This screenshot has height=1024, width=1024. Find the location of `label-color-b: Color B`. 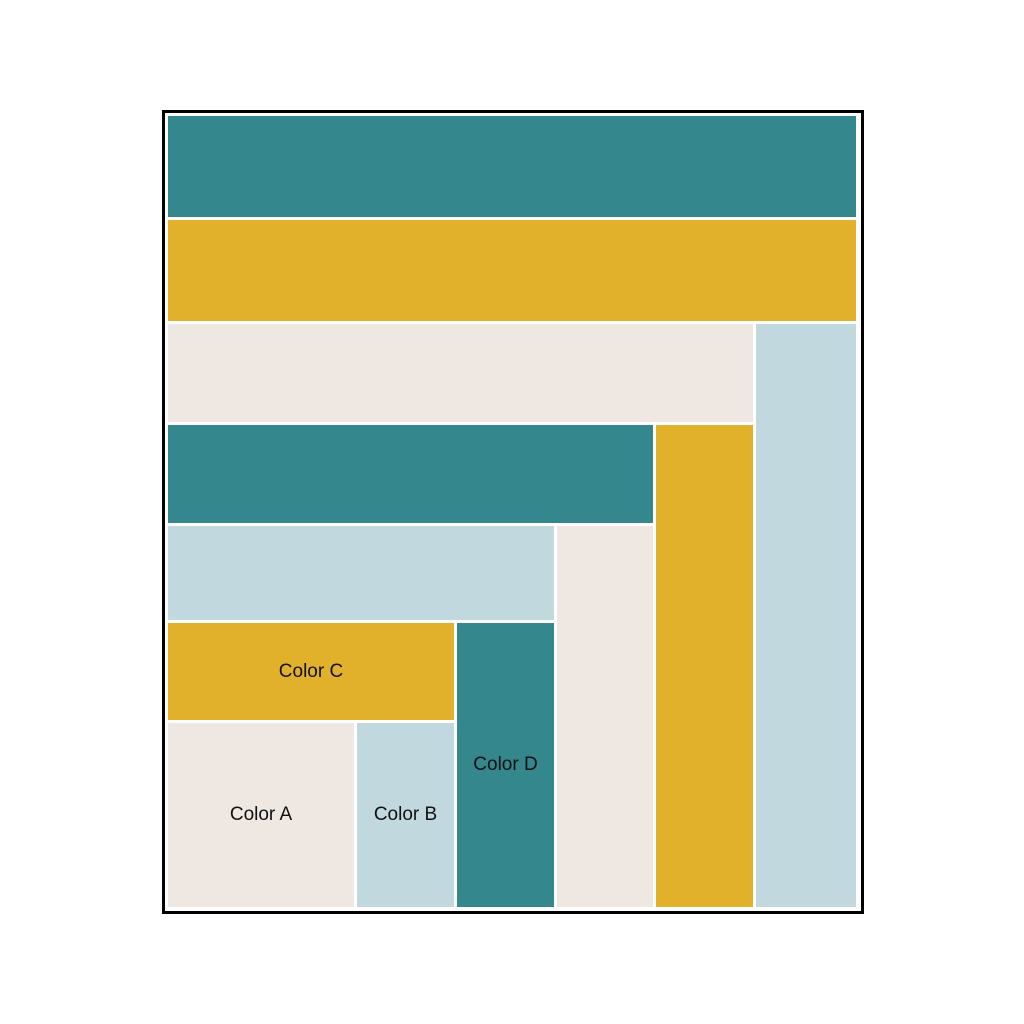

label-color-b: Color B is located at coordinates (405, 814).